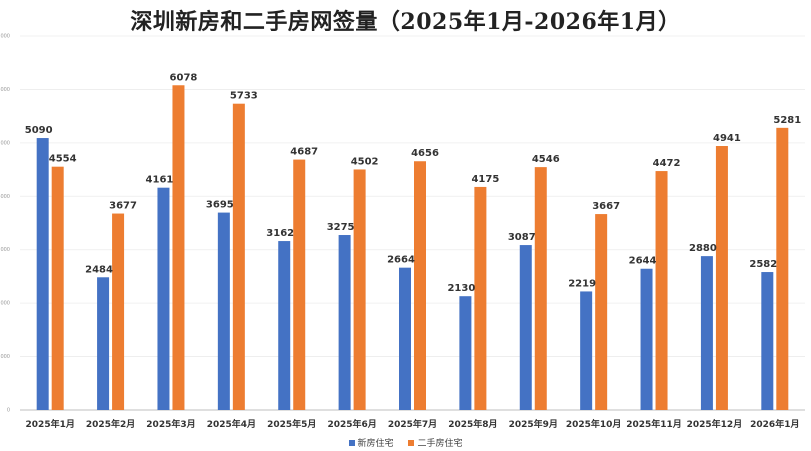 This screenshot has width=811, height=451. I want to click on y-tick-label: 6000, so click(5, 90).